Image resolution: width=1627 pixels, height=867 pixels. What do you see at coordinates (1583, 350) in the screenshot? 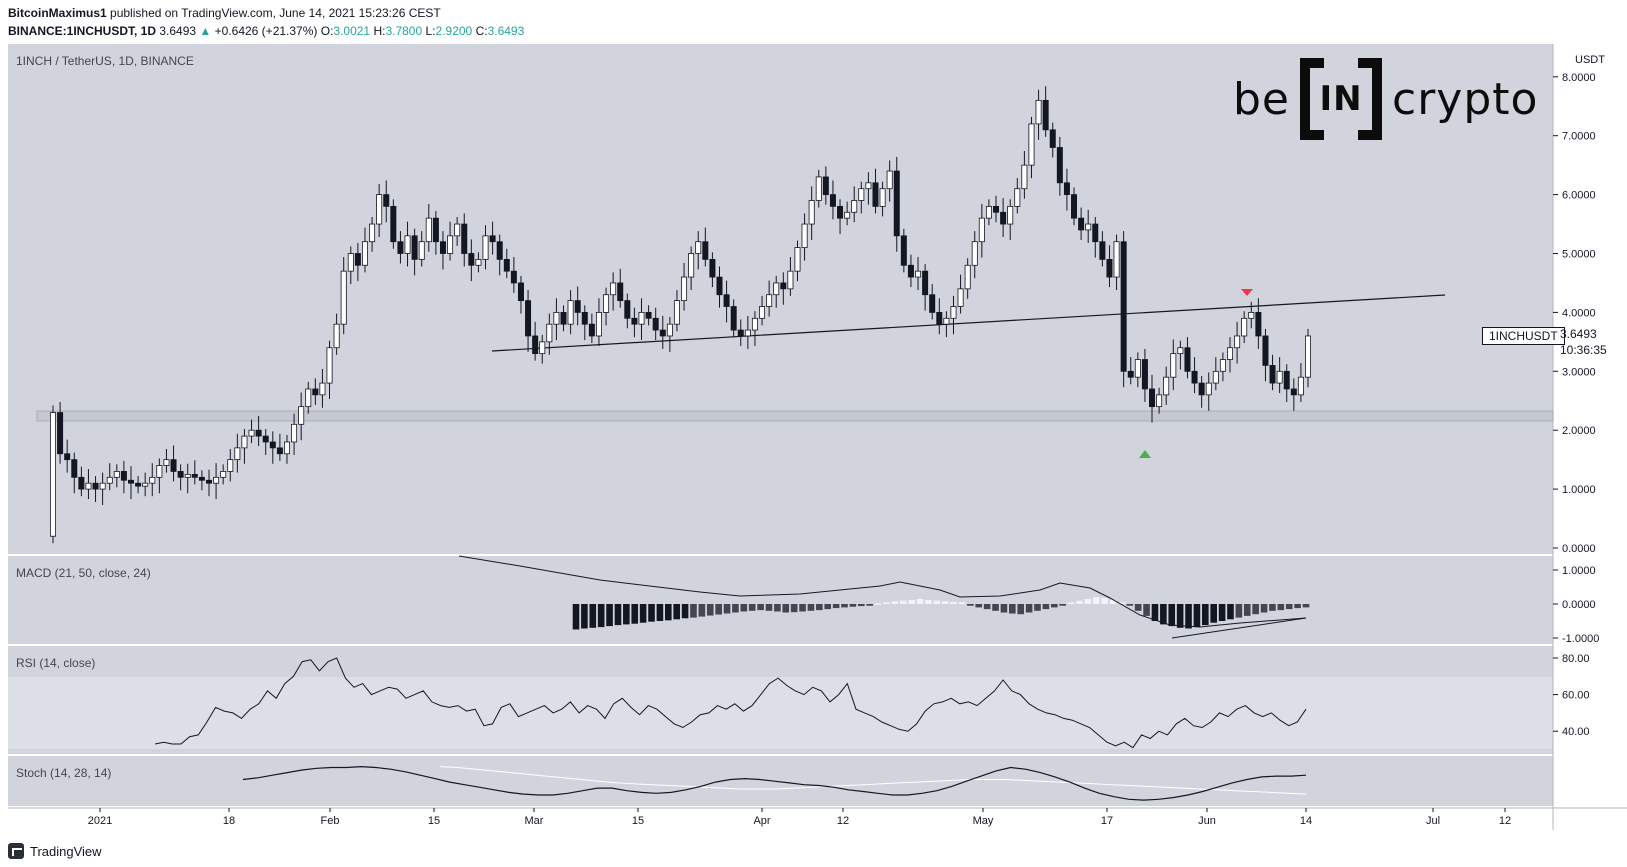
I see `bar-countdown: 10:36:35` at bounding box center [1583, 350].